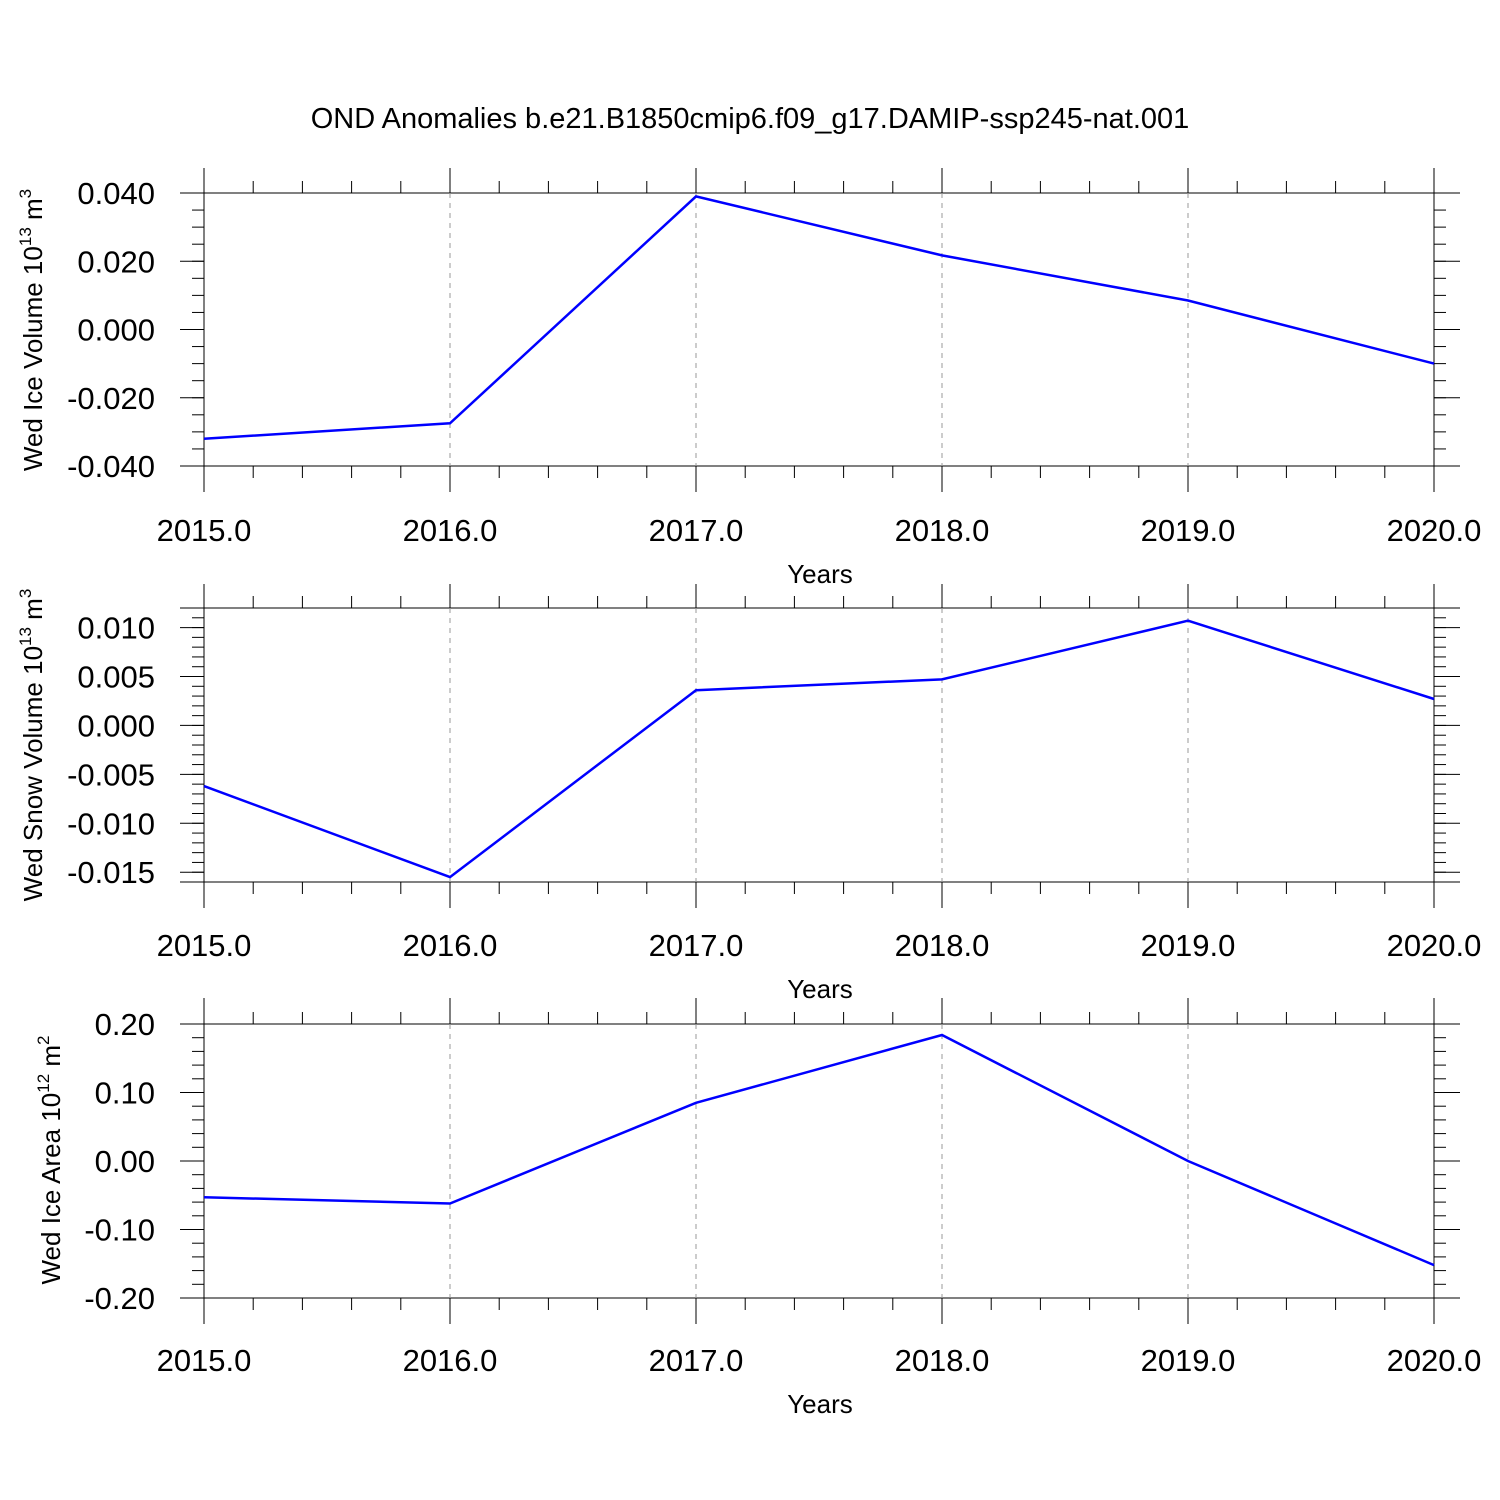 This screenshot has width=1500, height=1500. Describe the element at coordinates (111, 823) in the screenshot. I see `y-tick-label: -0.010` at that location.